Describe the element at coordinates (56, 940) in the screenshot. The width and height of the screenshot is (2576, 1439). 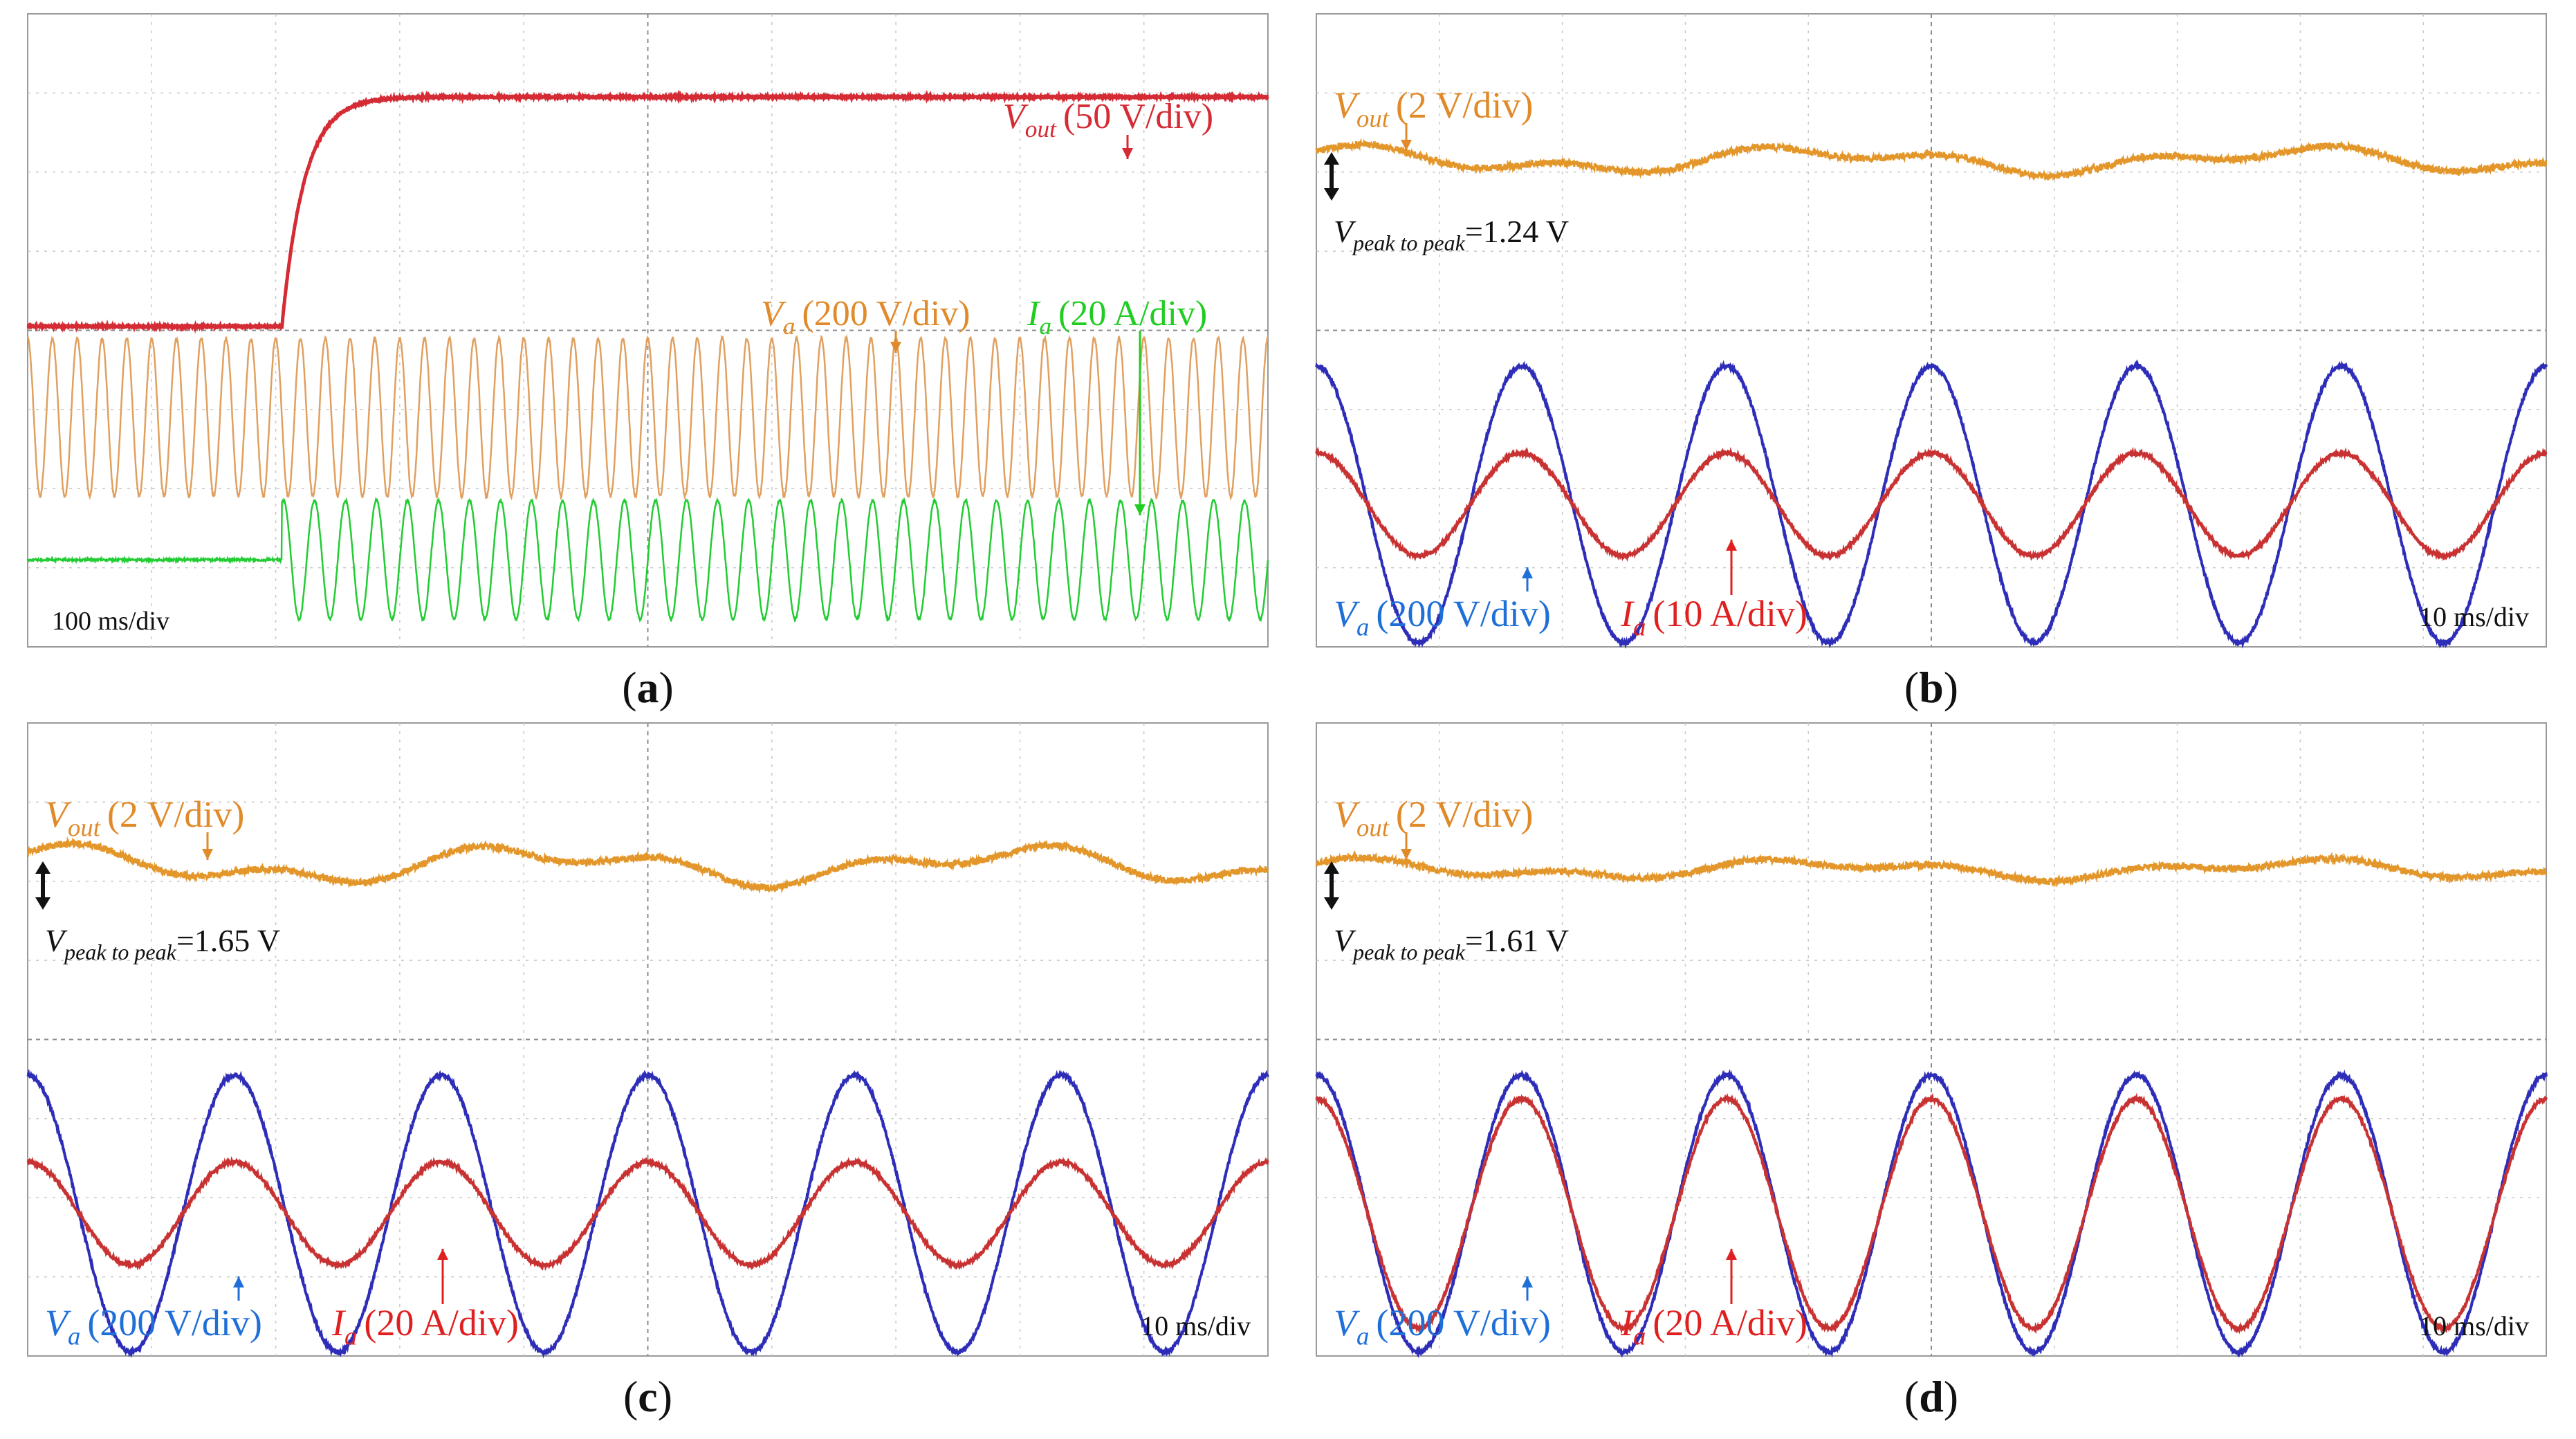
I see `panel-c-ripple-symbol: V` at that location.